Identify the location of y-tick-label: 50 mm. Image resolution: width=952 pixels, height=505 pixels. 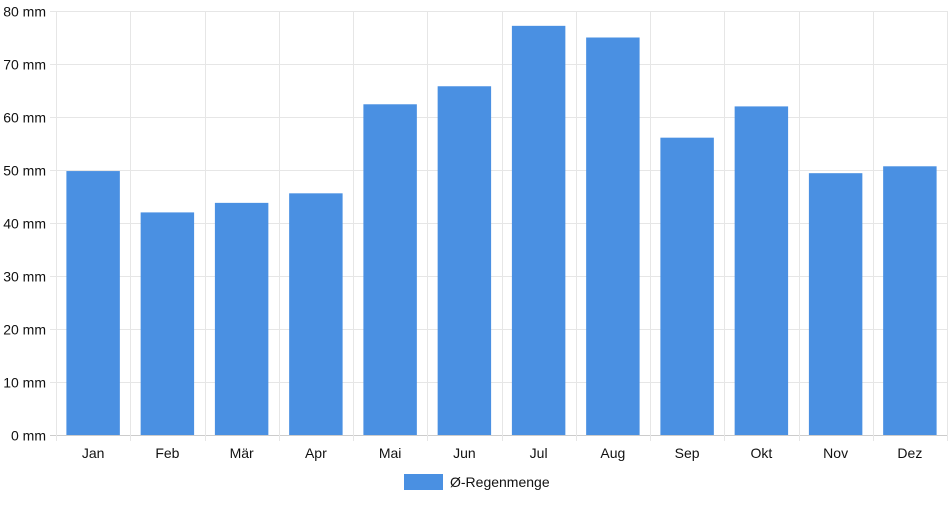
(24, 171).